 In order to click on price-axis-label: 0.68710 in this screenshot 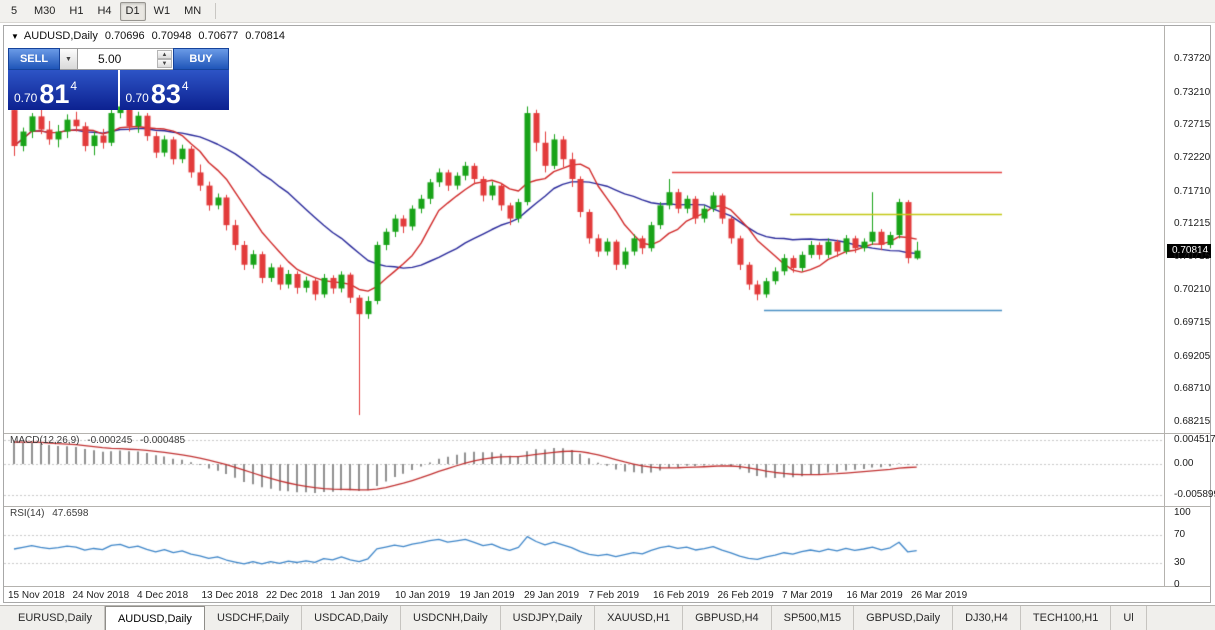, I will do `click(1192, 389)`.